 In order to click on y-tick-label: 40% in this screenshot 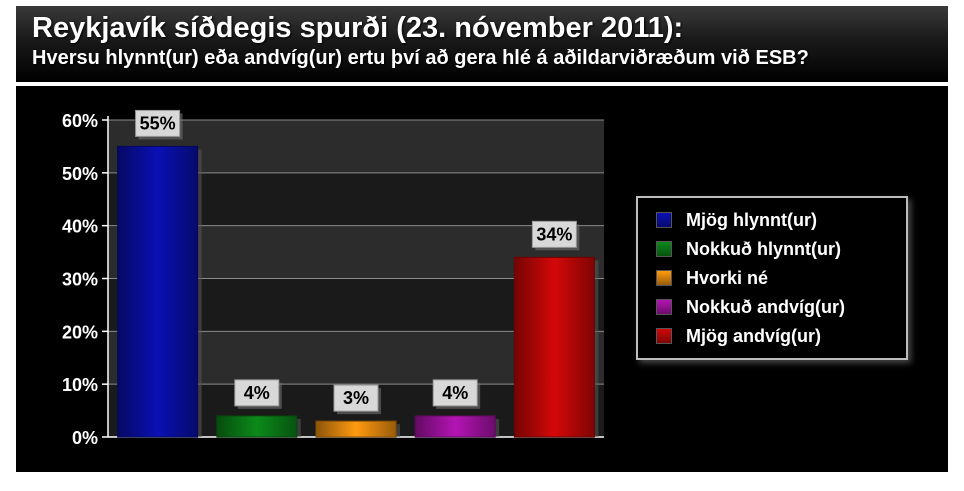, I will do `click(80, 227)`.